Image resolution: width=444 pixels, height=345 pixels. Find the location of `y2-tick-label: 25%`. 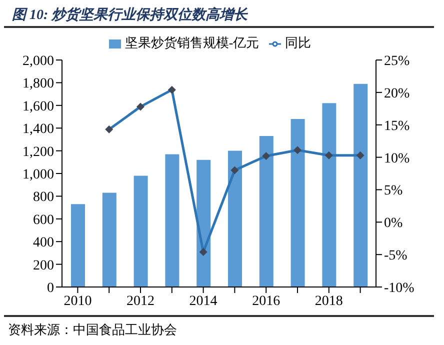

y2-tick-label: 25% is located at coordinates (397, 61).